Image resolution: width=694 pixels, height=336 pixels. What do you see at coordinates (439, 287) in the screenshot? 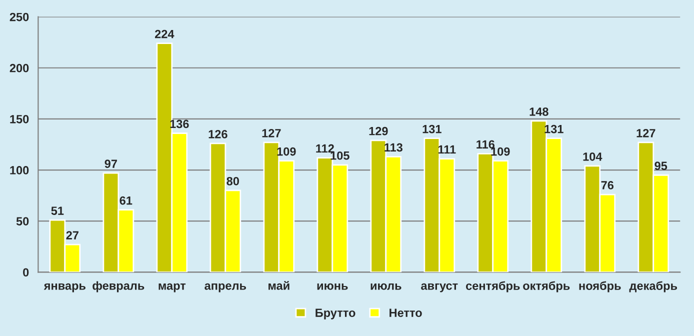
I see `x-tick-label: август` at bounding box center [439, 287].